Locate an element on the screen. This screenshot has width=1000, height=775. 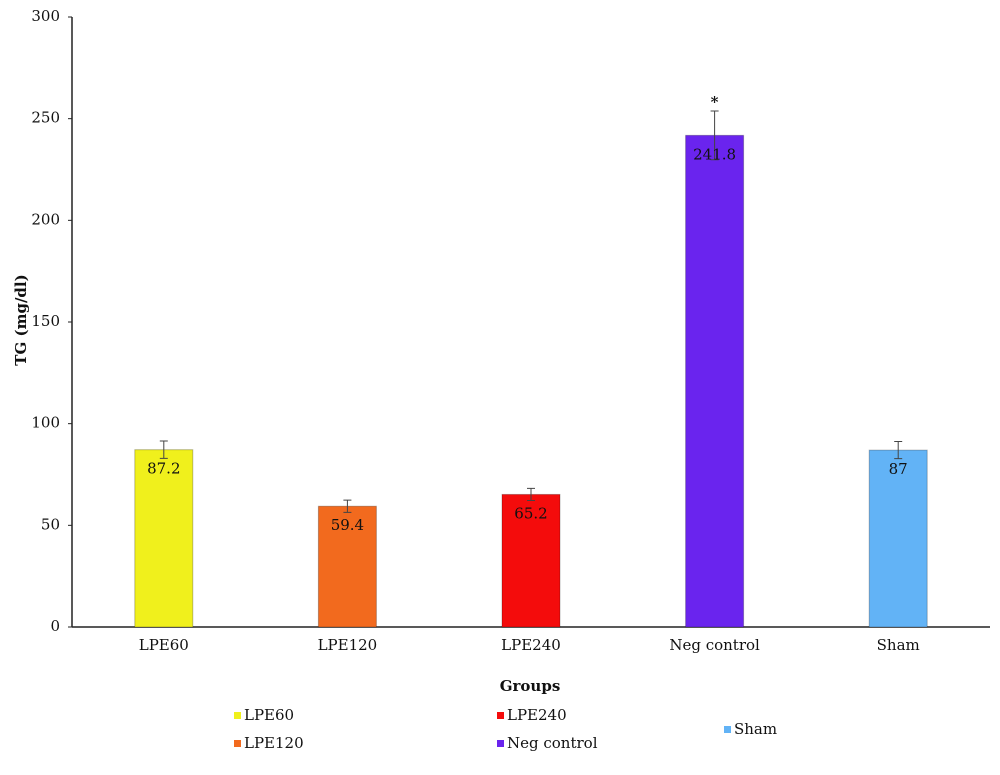
y-tick-label: 100 is located at coordinates (45, 423).